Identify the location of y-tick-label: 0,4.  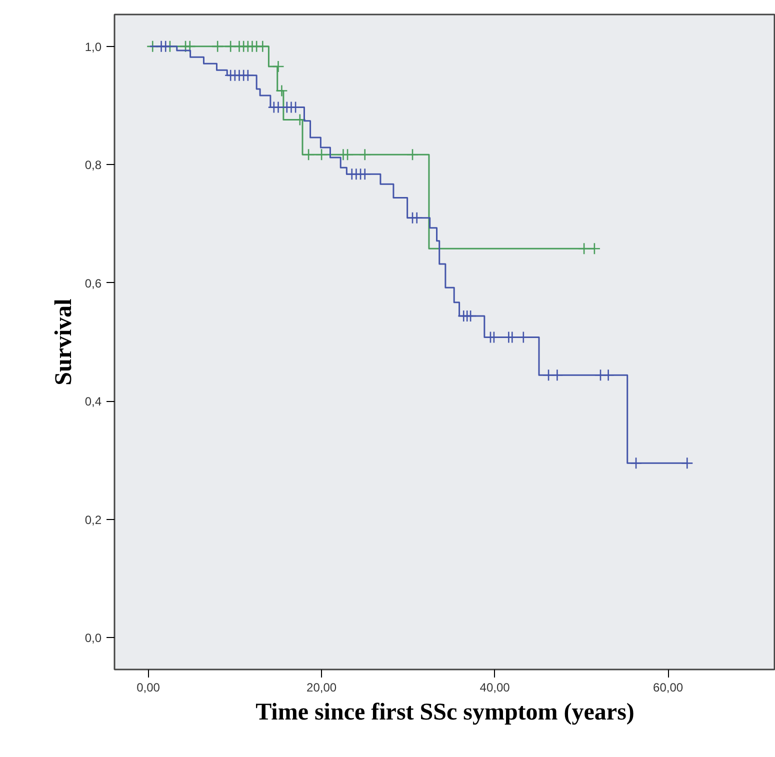
(93, 401).